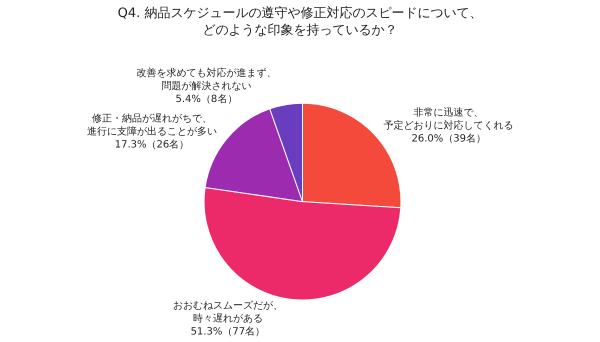 Image resolution: width=600 pixels, height=342 pixels. Describe the element at coordinates (227, 311) in the screenshot. I see `slice-label: おおむねスムーズだが、時々遅れがある` at that location.